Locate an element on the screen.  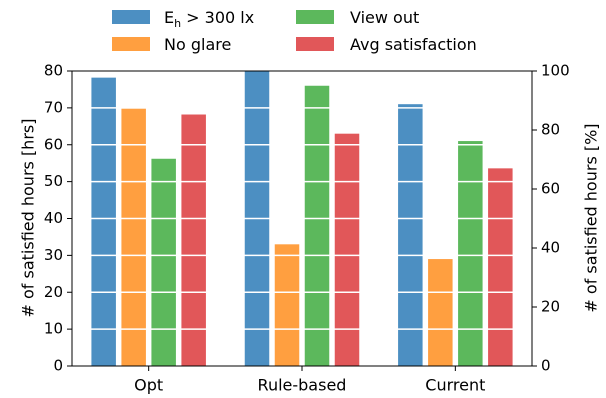
right-tick-label: 60 is located at coordinates (550, 189).